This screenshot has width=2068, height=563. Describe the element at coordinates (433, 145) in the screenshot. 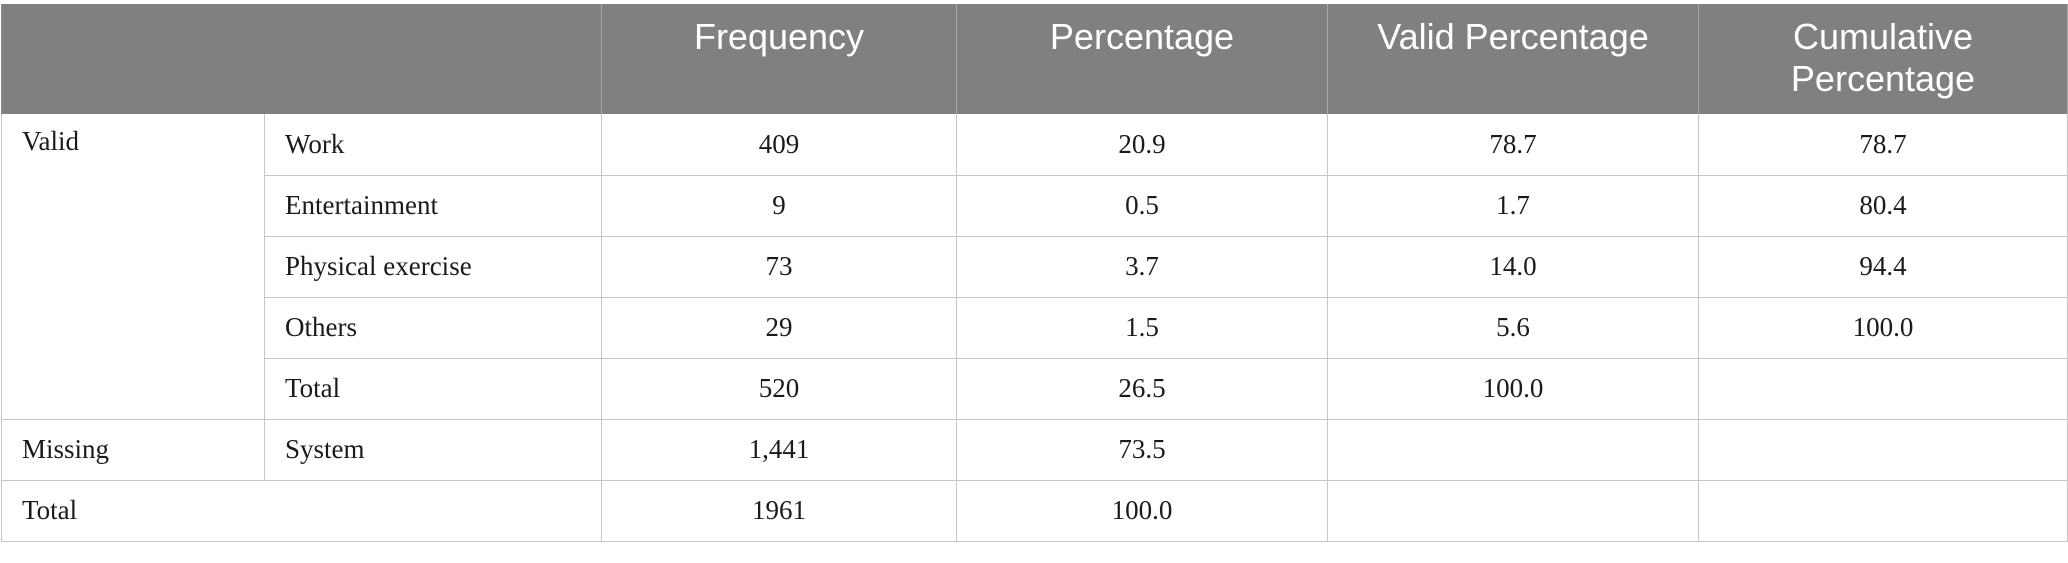

I see `row-label: Work` at that location.